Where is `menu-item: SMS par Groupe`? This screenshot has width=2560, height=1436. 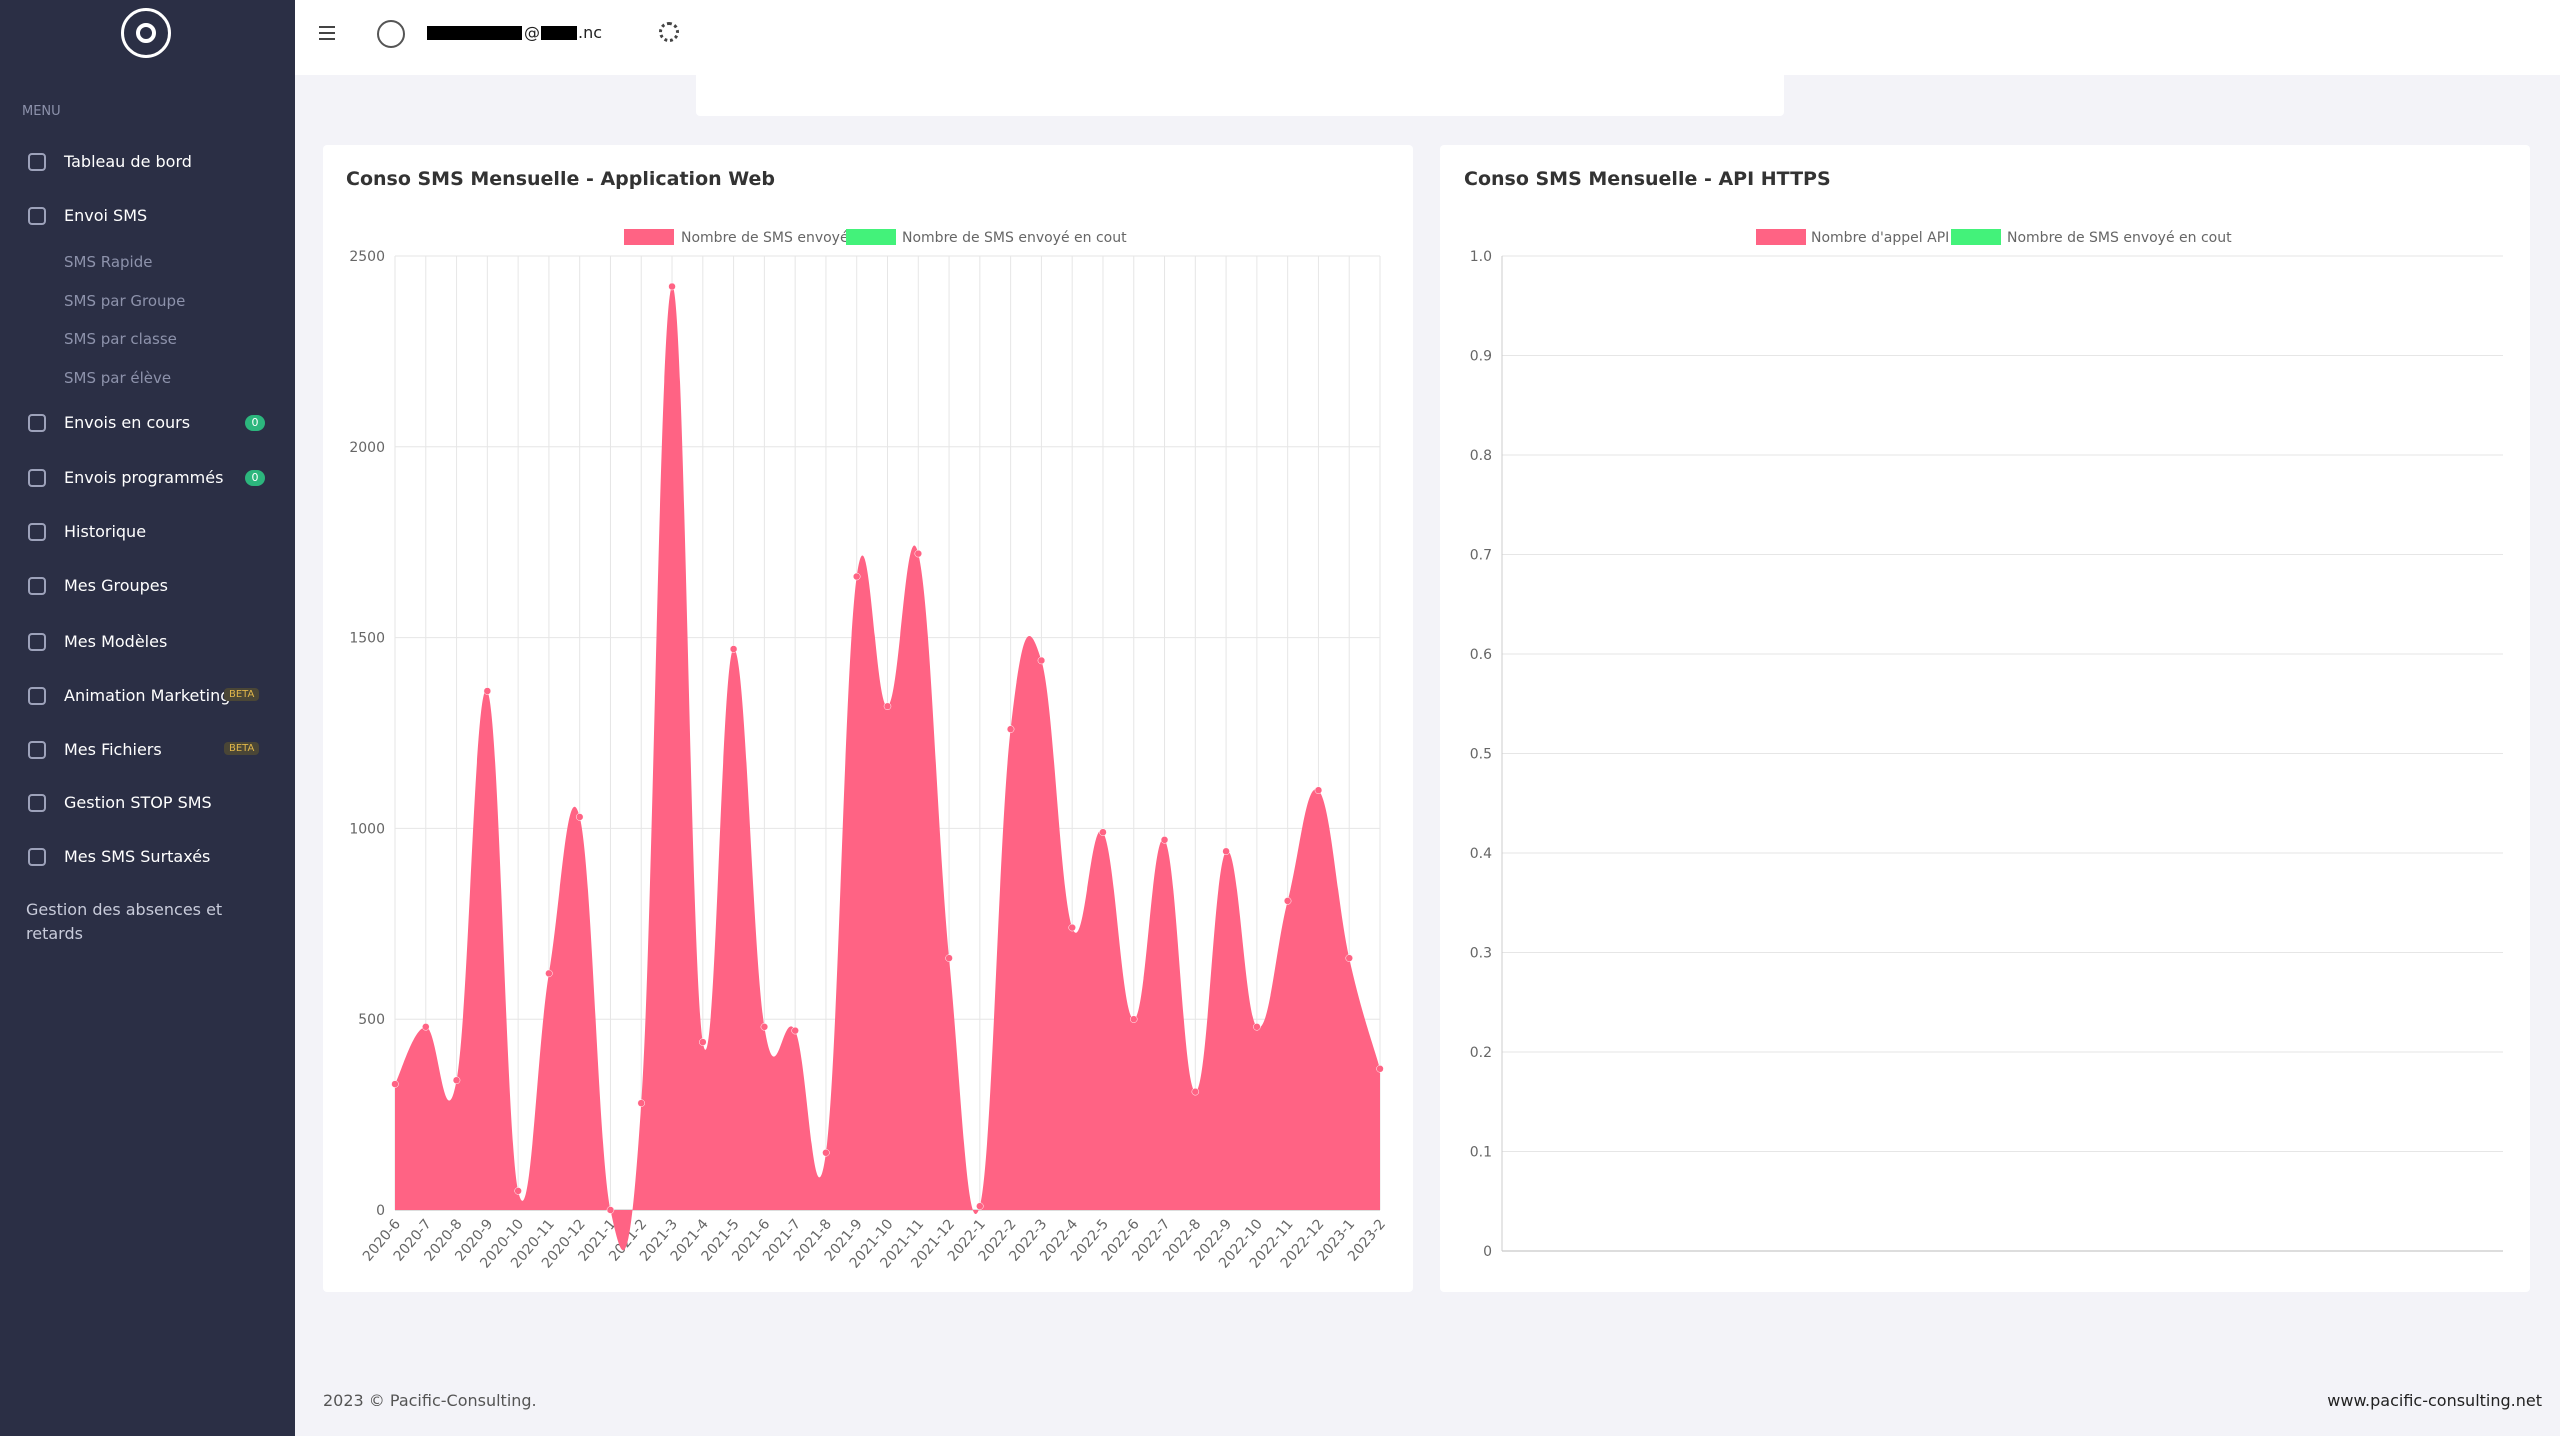 menu-item: SMS par Groupe is located at coordinates (125, 301).